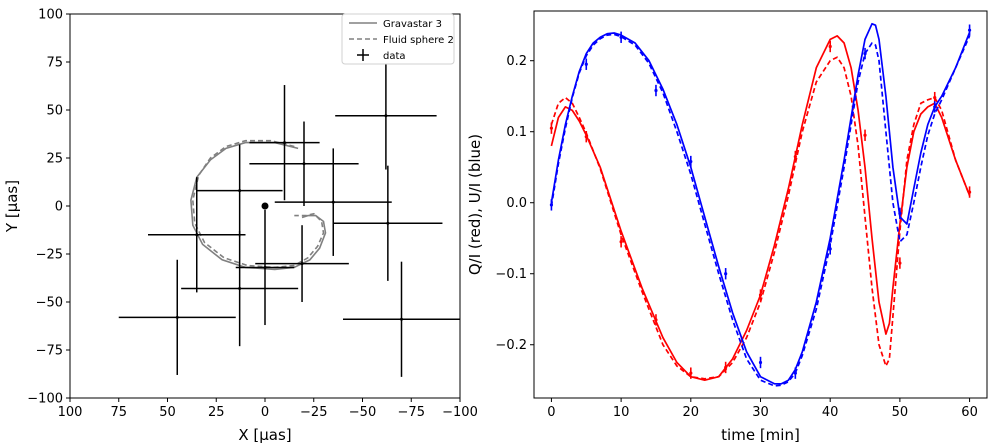 The height and width of the screenshot is (448, 996). Describe the element at coordinates (59, 207) in the screenshot. I see `y-tick-label: 0` at that location.